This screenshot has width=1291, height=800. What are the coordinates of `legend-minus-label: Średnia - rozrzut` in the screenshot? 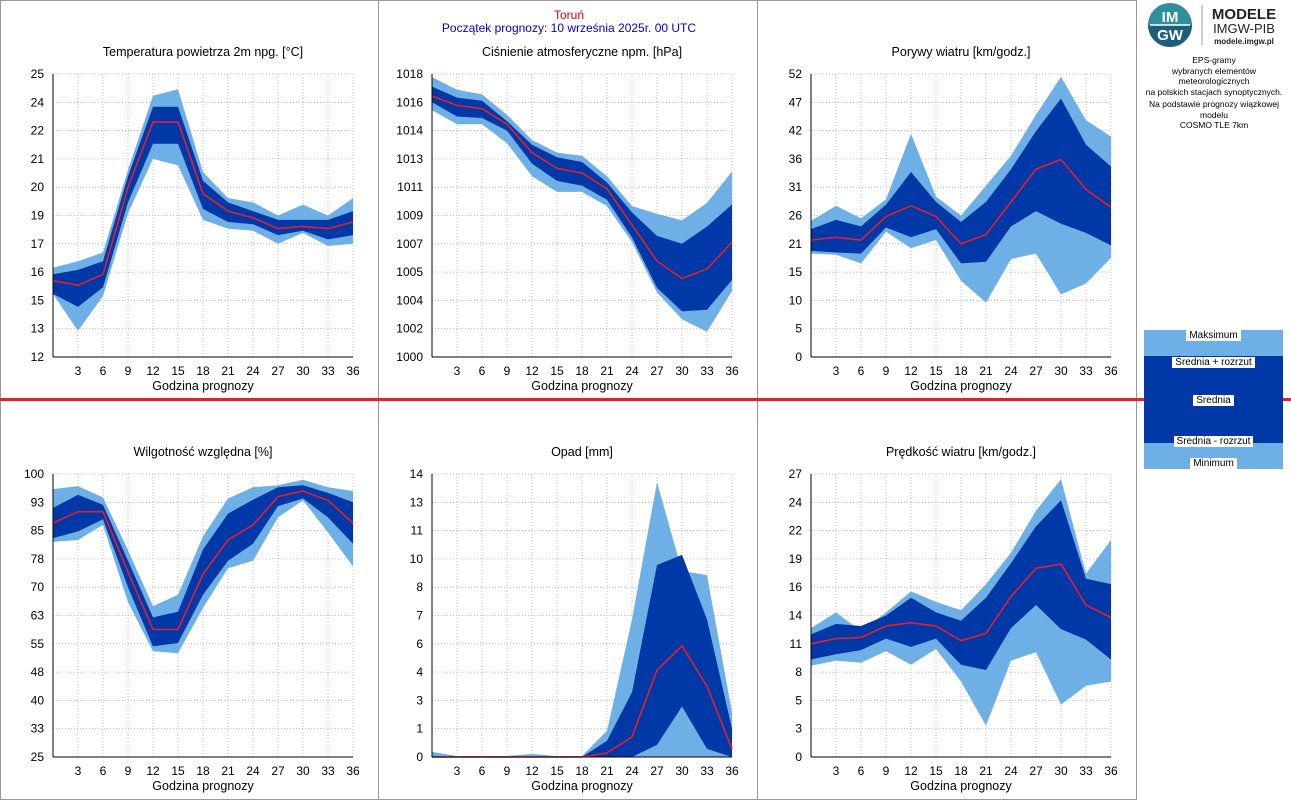 It's located at (1213, 441).